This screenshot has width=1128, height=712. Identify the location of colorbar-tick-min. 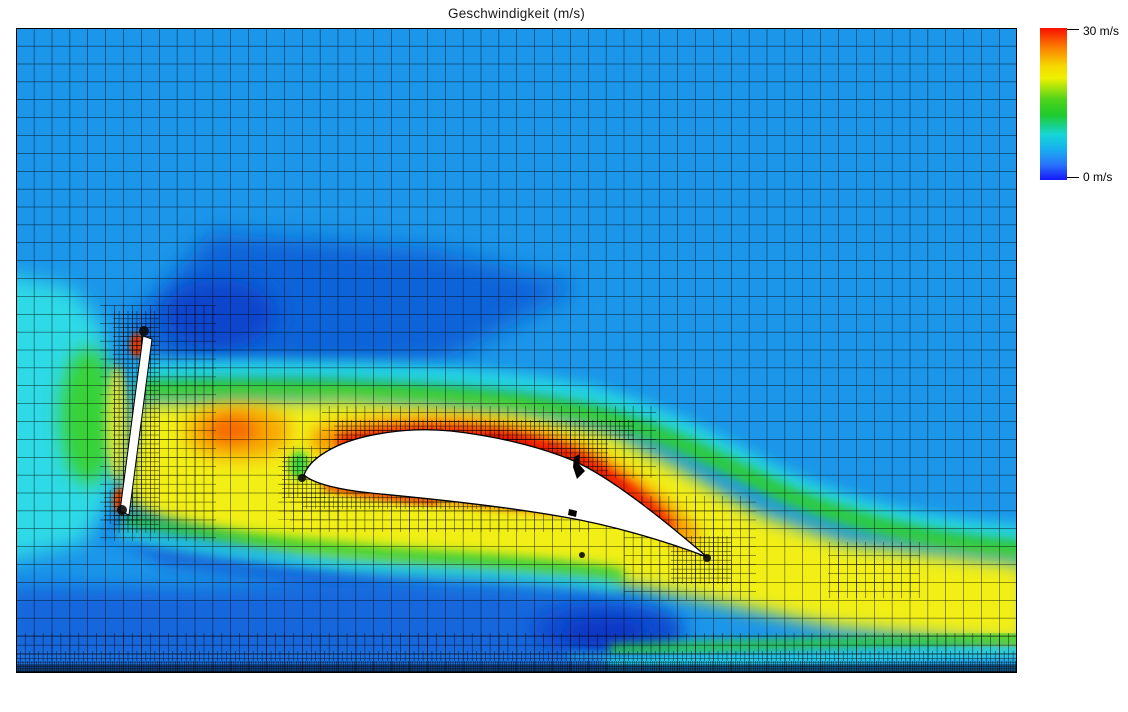
(1073, 177).